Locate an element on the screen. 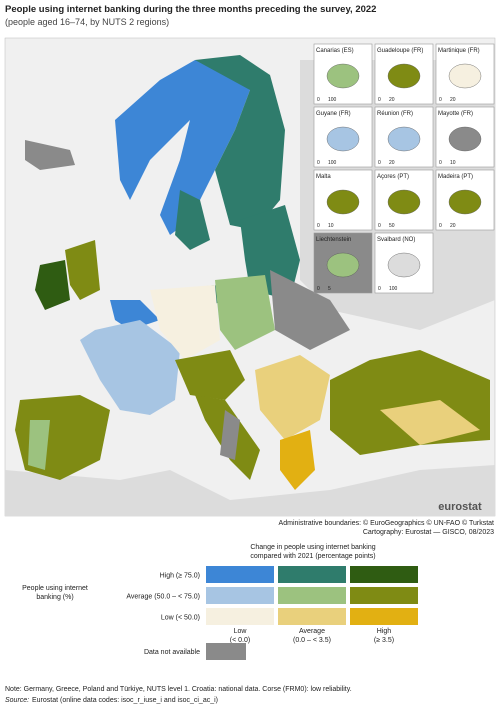 The width and height of the screenshot is (500, 708). inset-label: Malta is located at coordinates (323, 177).